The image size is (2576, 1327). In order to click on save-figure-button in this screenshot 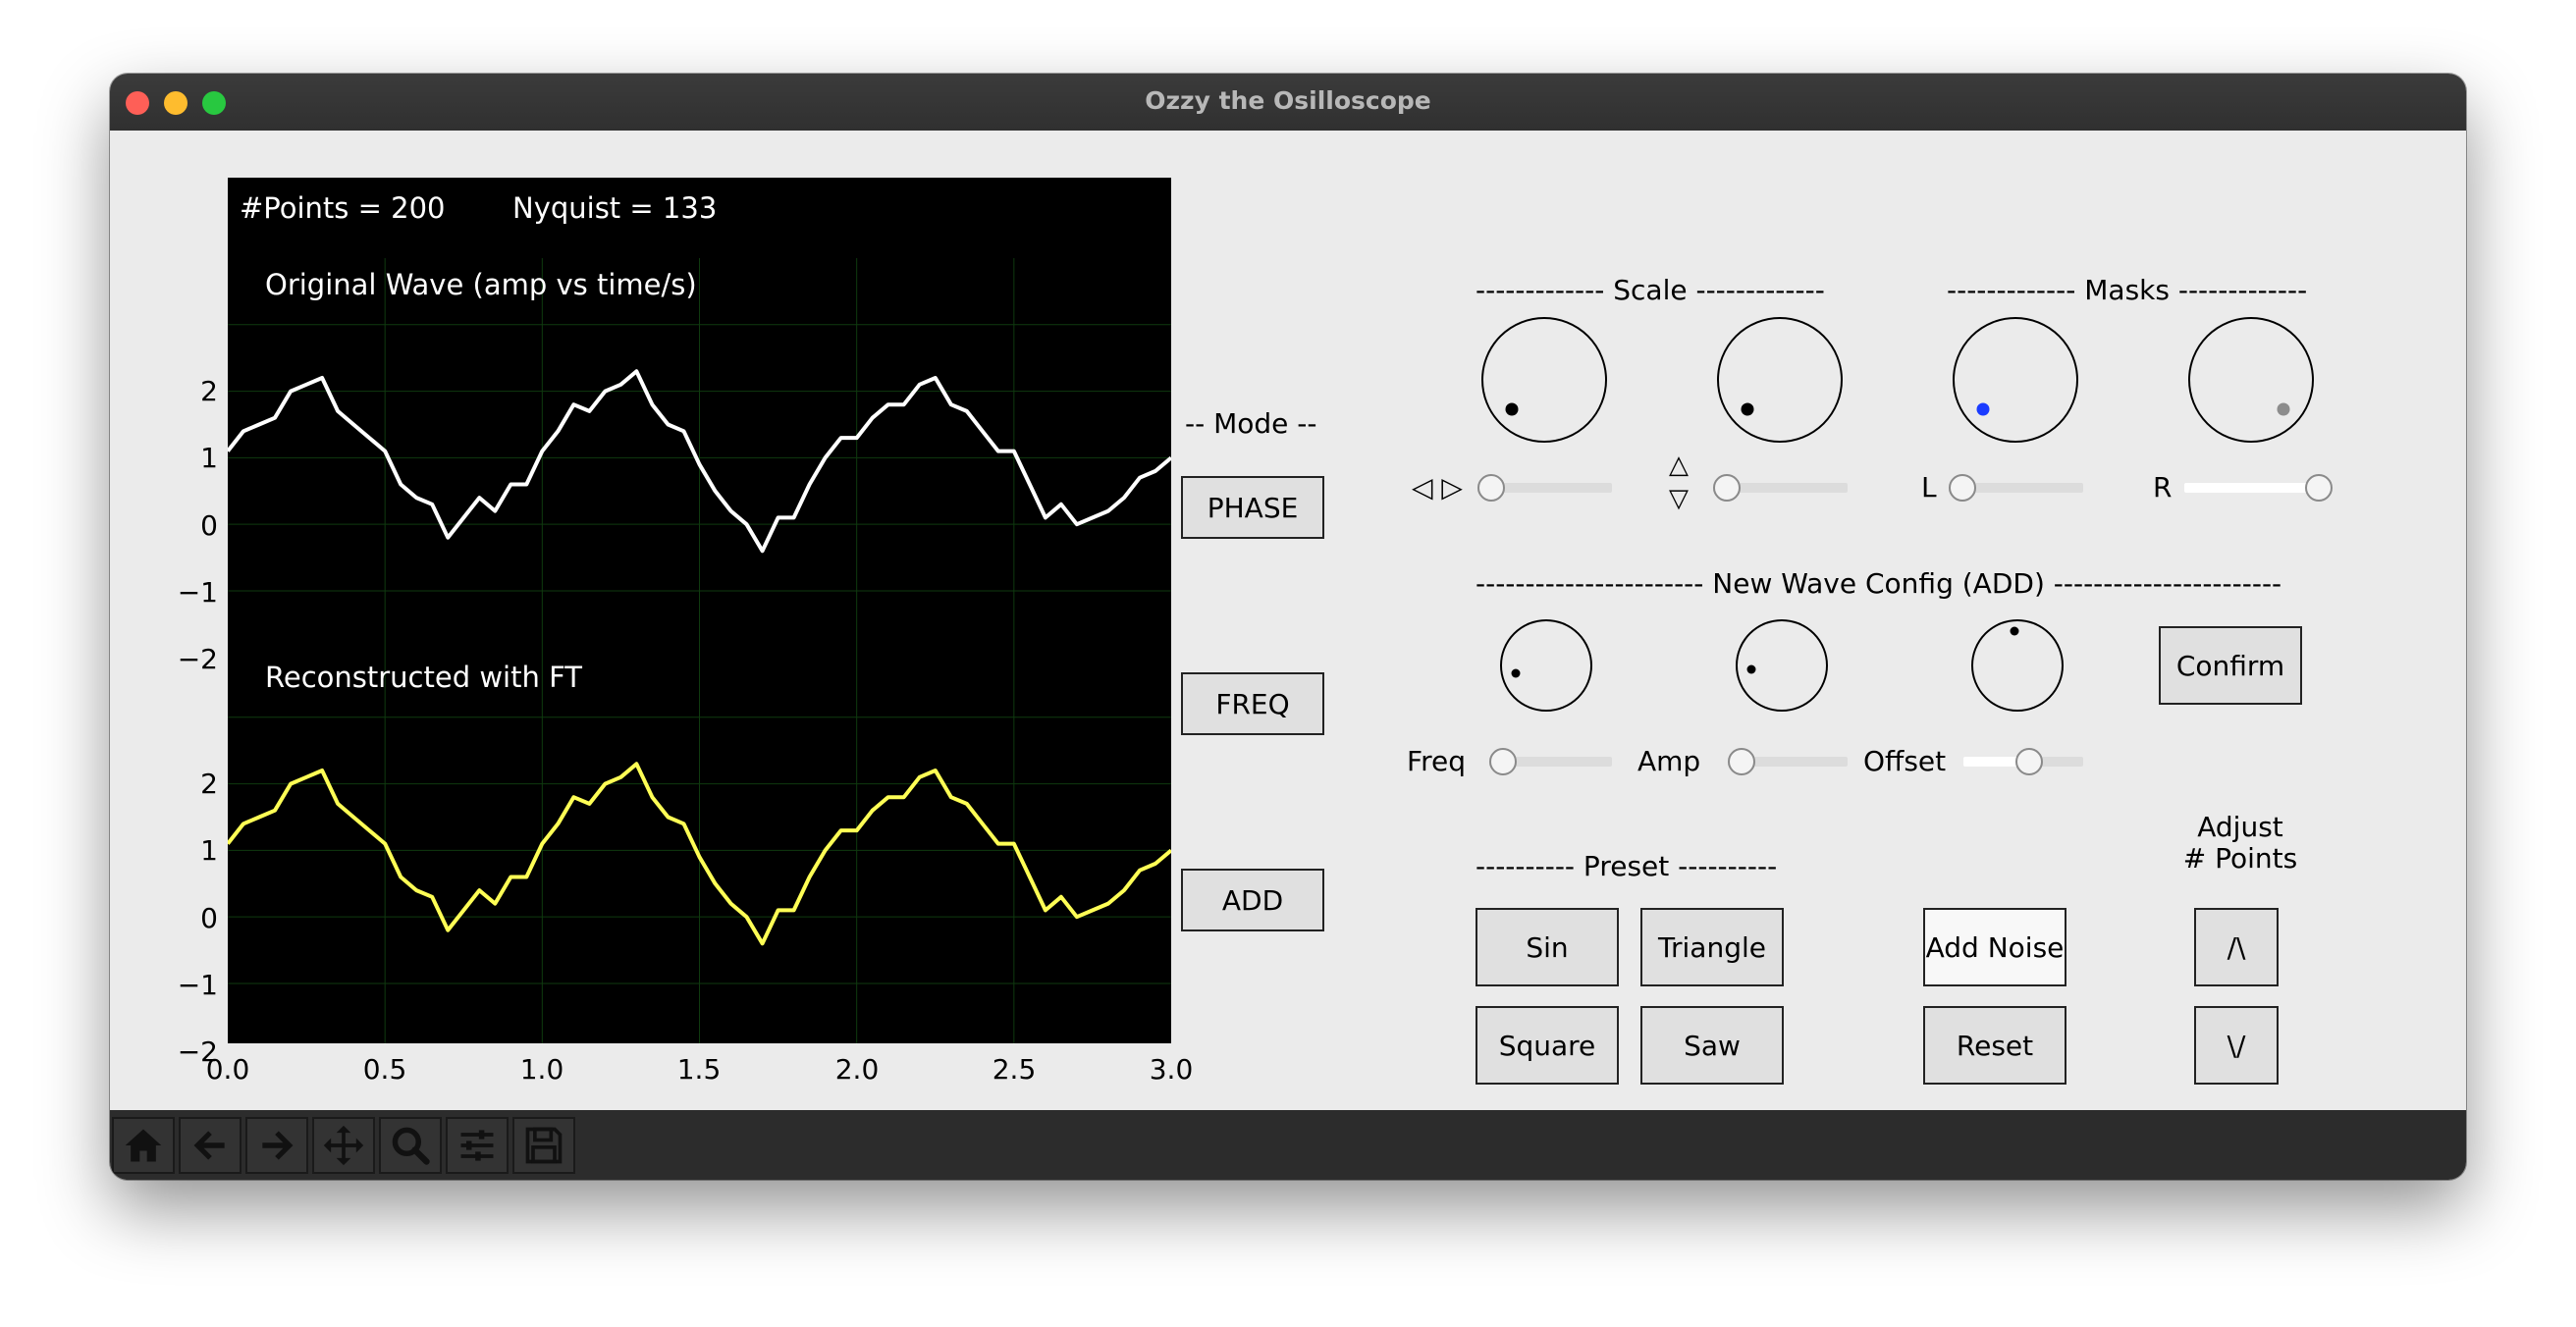, I will do `click(543, 1145)`.